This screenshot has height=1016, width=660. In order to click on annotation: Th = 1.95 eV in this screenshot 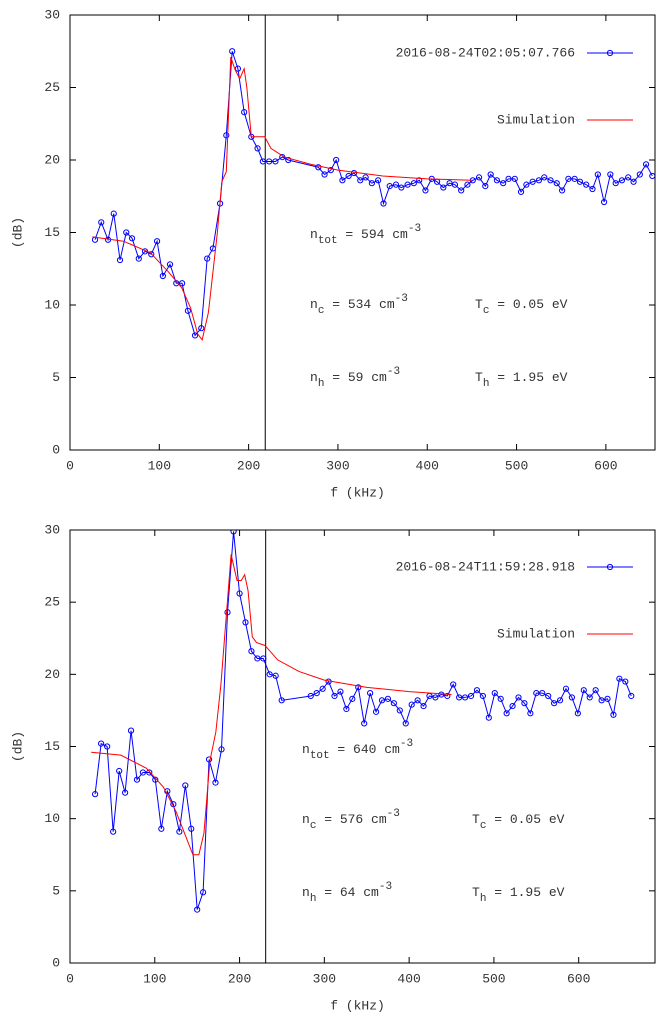, I will do `click(521, 379)`.